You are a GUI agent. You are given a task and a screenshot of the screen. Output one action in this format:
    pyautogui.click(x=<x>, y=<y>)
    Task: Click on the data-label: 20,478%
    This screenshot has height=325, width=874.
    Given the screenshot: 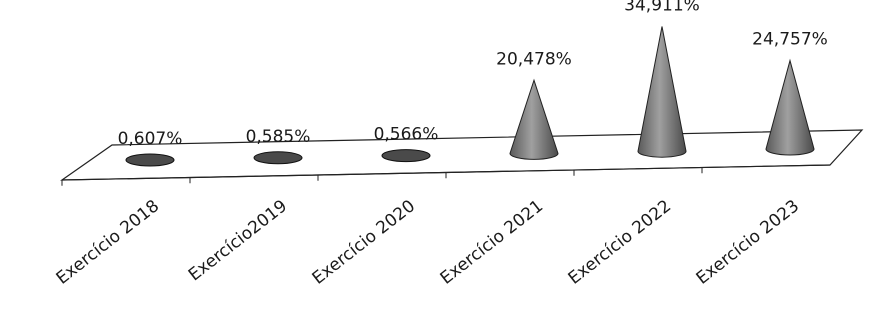 What is the action you would take?
    pyautogui.click(x=534, y=59)
    